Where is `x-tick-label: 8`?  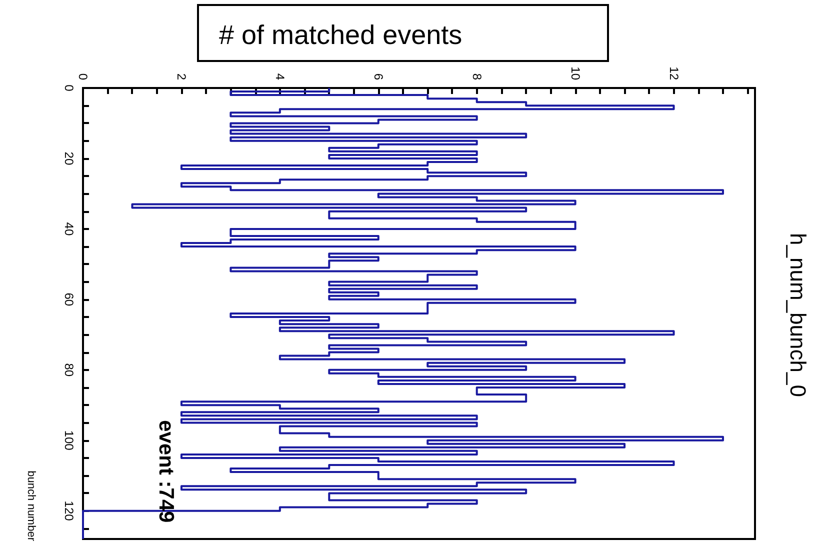
x-tick-label: 8 is located at coordinates (477, 76).